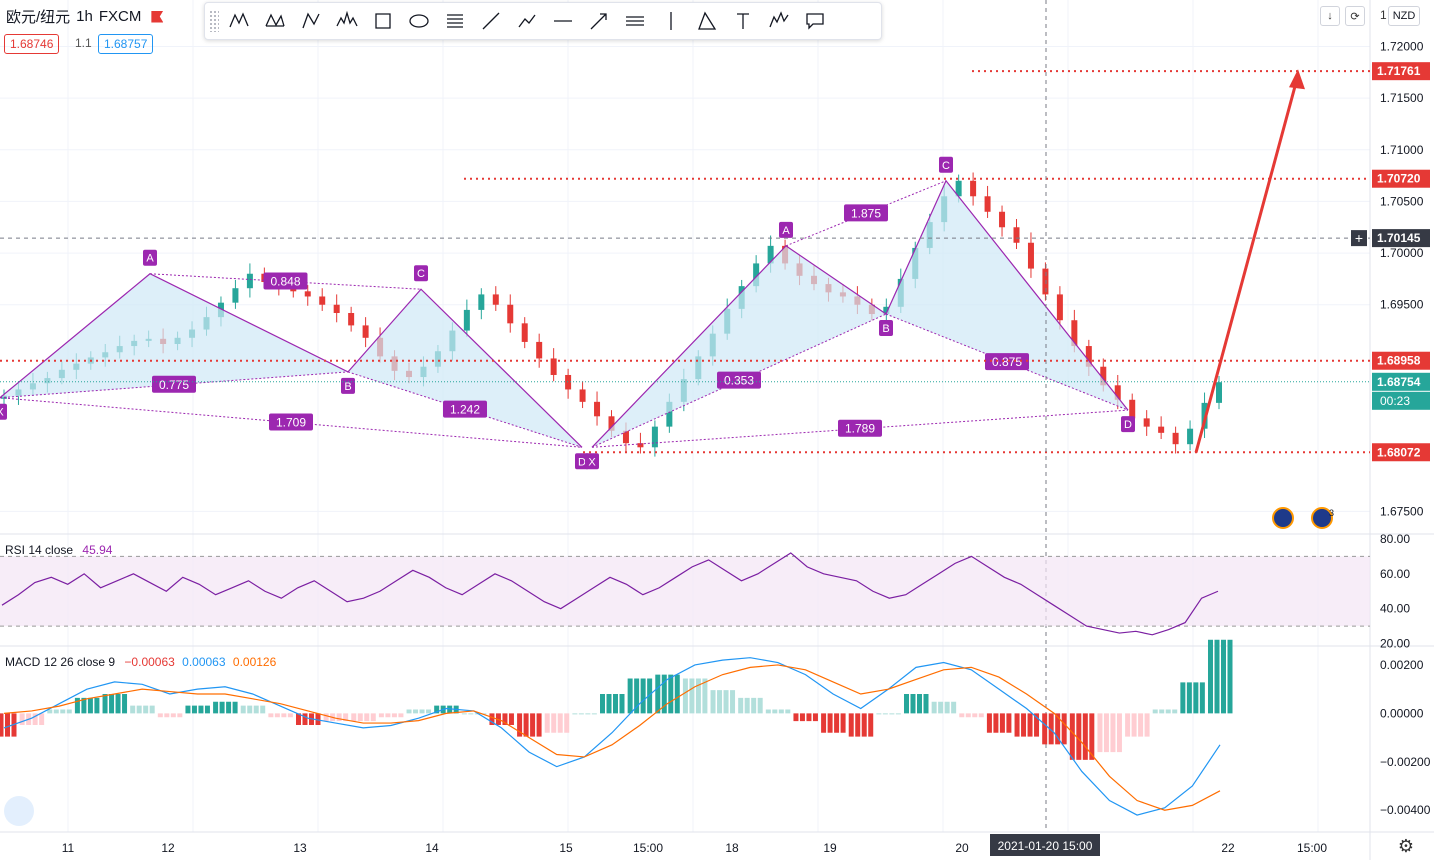 The height and width of the screenshot is (860, 1434). Describe the element at coordinates (1330, 16) in the screenshot. I see `arrow-down-icon: ↓` at that location.